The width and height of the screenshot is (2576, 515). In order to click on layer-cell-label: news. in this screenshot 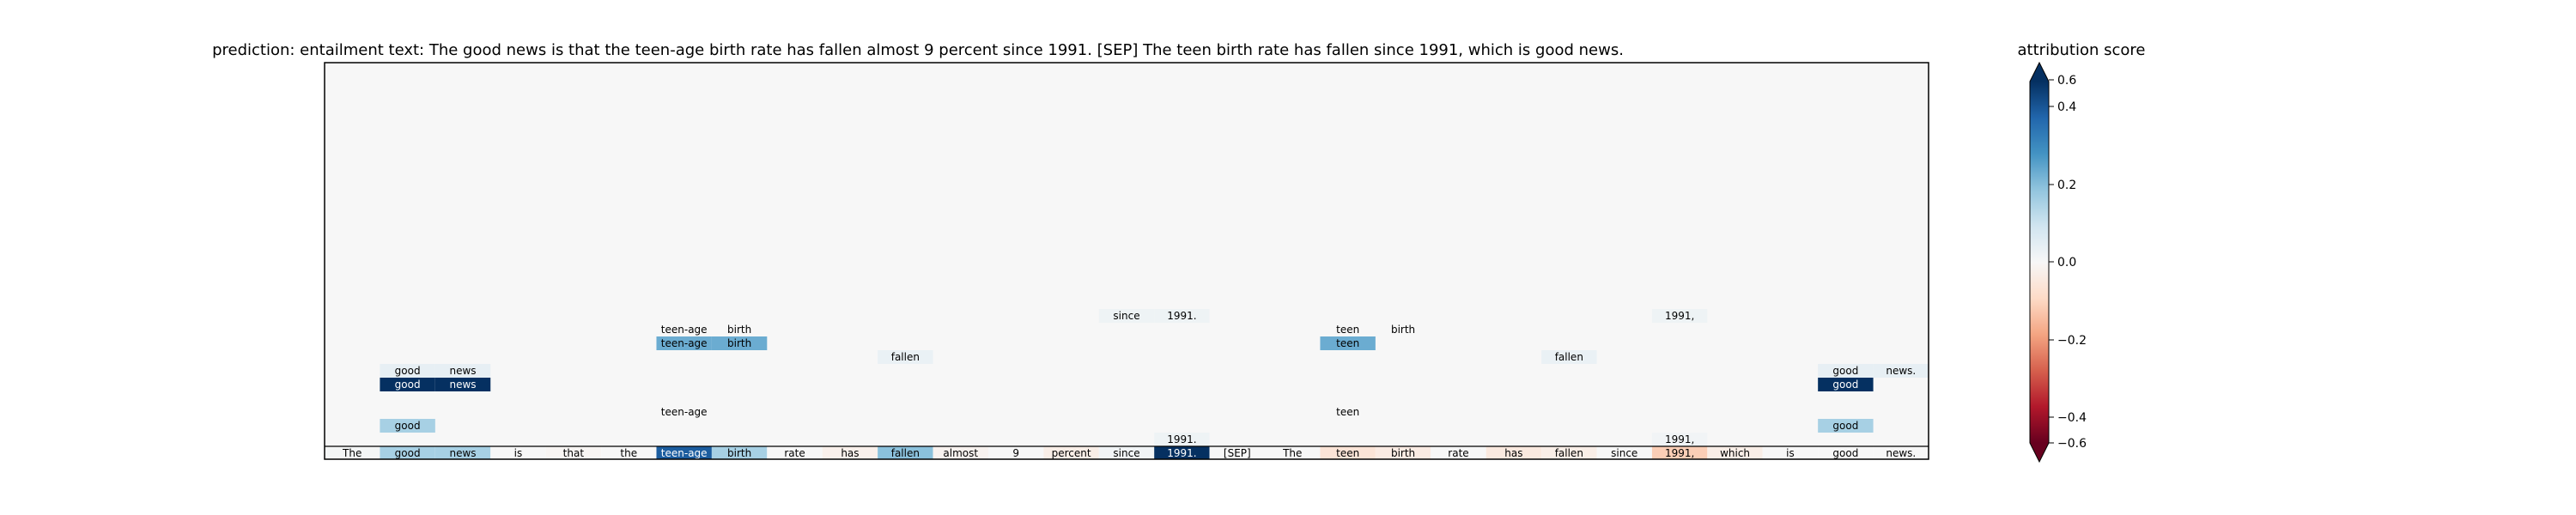, I will do `click(1901, 371)`.